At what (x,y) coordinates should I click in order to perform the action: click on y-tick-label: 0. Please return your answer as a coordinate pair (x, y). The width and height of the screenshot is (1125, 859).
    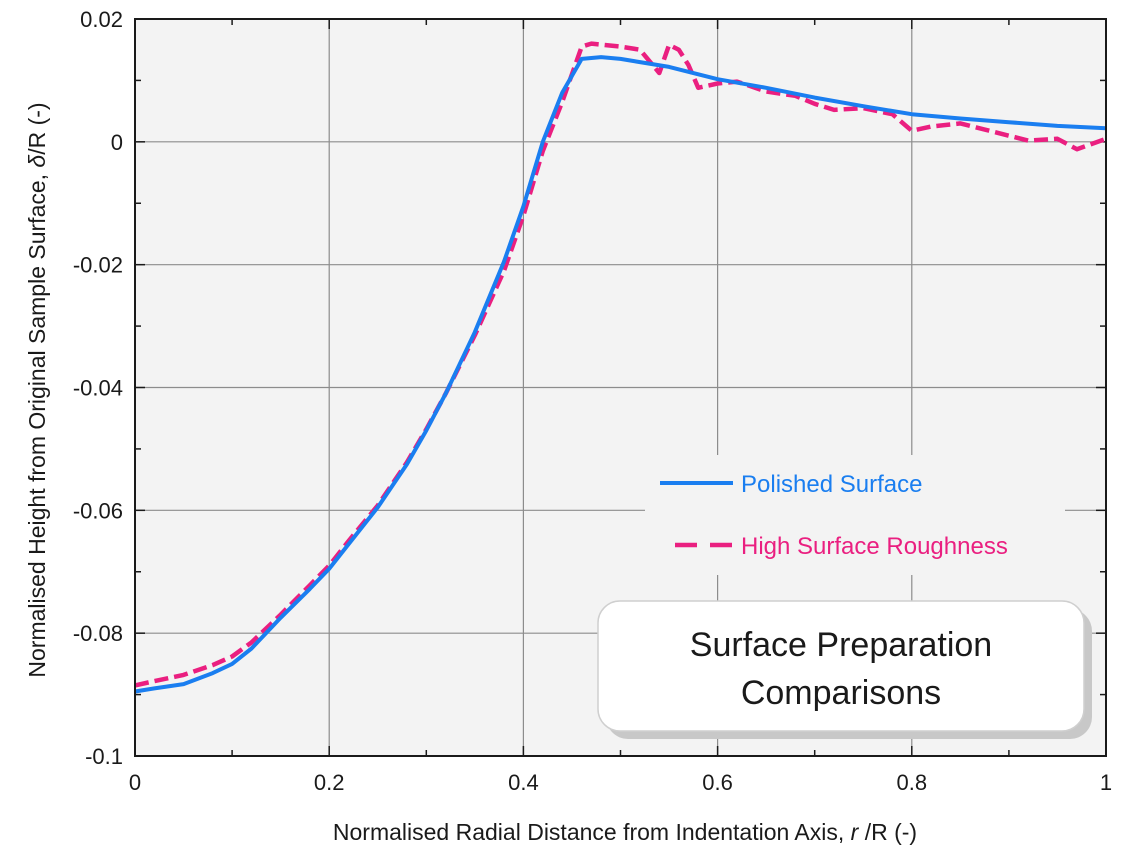
    Looking at the image, I should click on (117, 142).